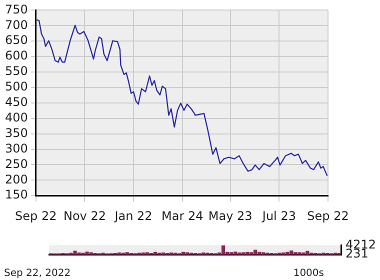 This screenshot has height=280, width=380. What do you see at coordinates (84, 215) in the screenshot?
I see `x-tick-label: Nov 22` at bounding box center [84, 215].